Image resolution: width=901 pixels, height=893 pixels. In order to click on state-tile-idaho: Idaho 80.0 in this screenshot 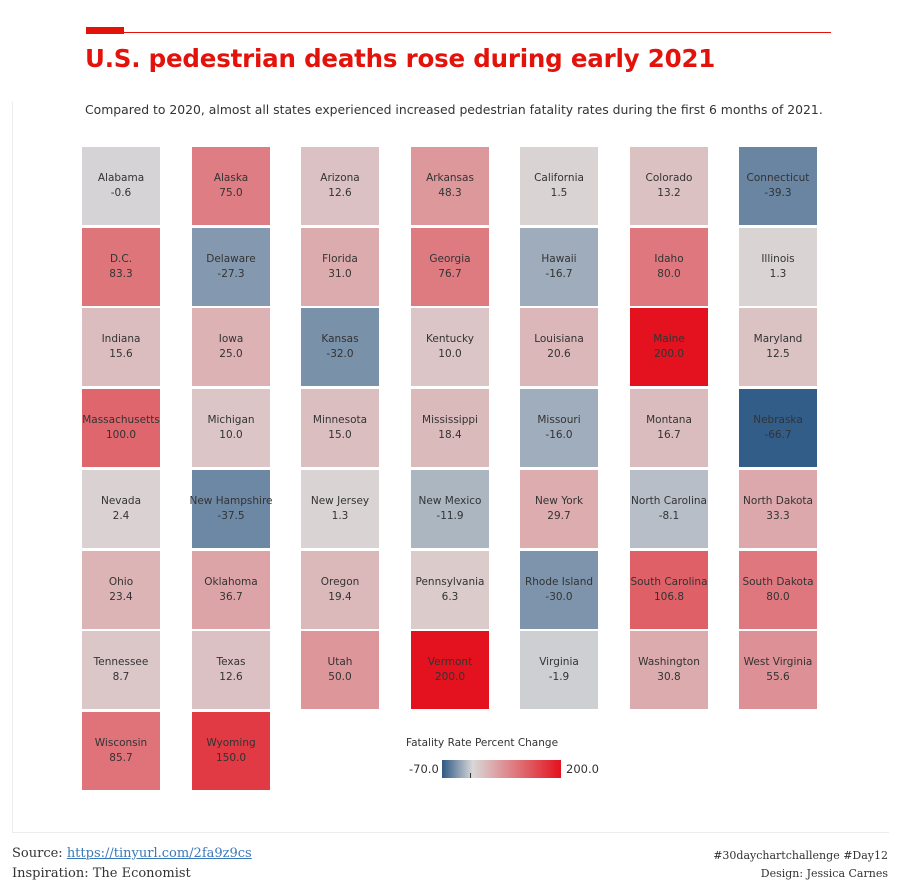, I will do `click(669, 267)`.